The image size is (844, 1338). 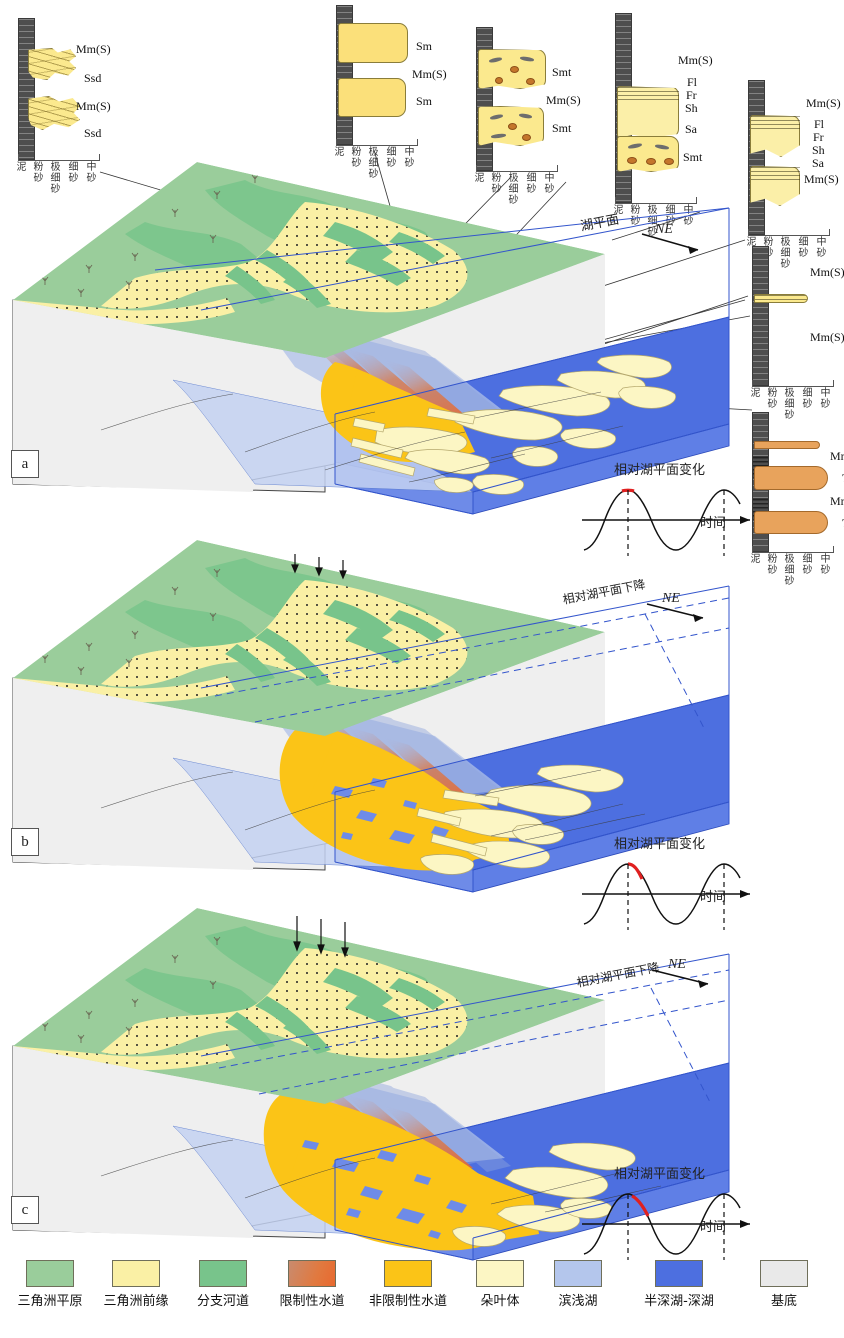 What do you see at coordinates (25, 1210) in the screenshot?
I see `panel-label-c: c` at bounding box center [25, 1210].